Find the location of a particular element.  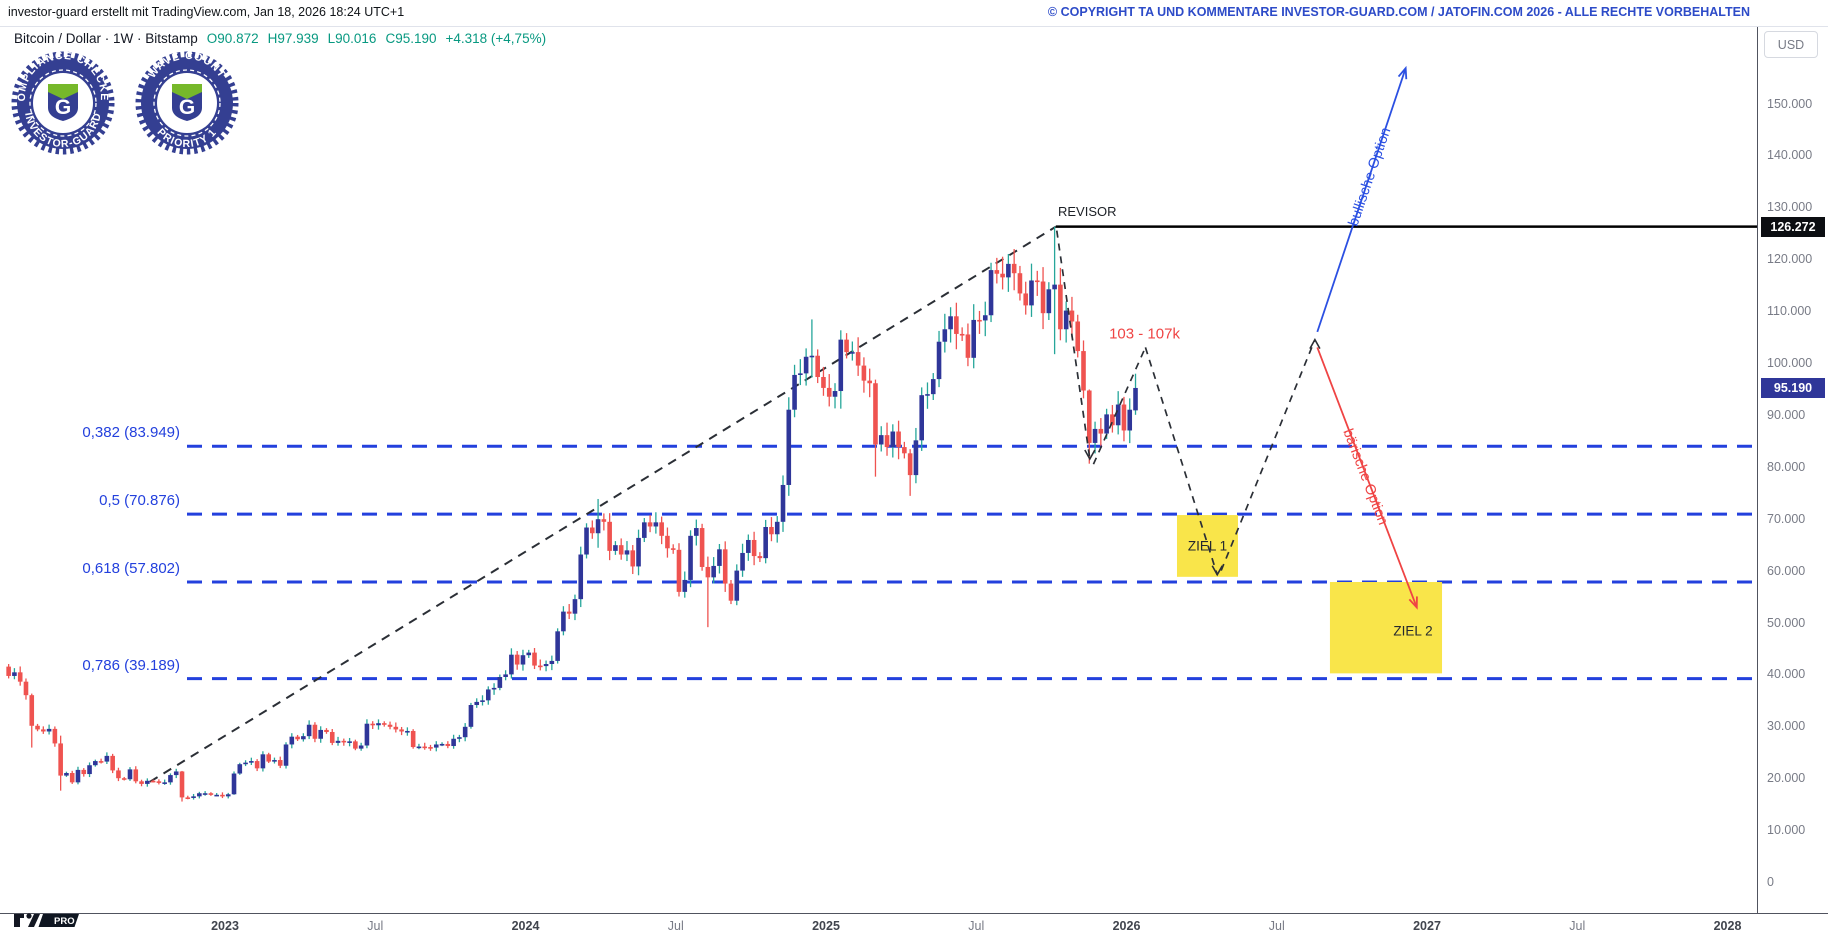

price-tick: 30.000 is located at coordinates (1786, 726).